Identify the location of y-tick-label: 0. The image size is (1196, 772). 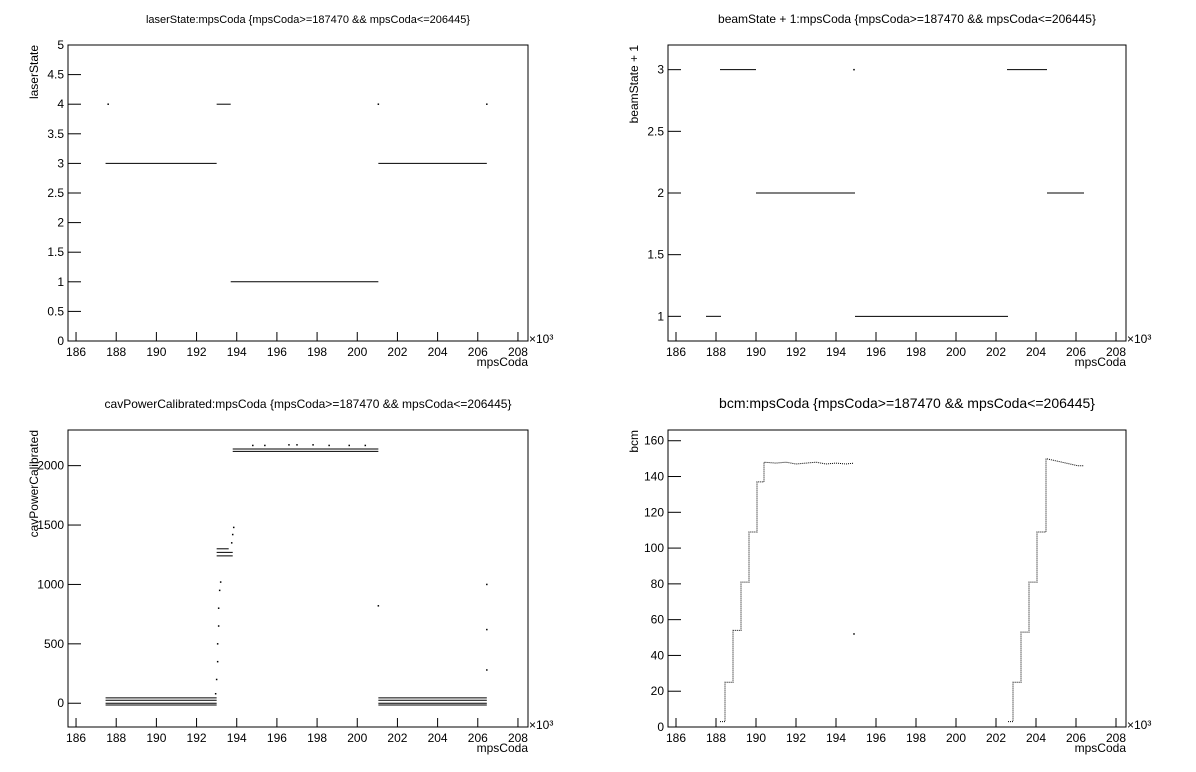
(60, 341).